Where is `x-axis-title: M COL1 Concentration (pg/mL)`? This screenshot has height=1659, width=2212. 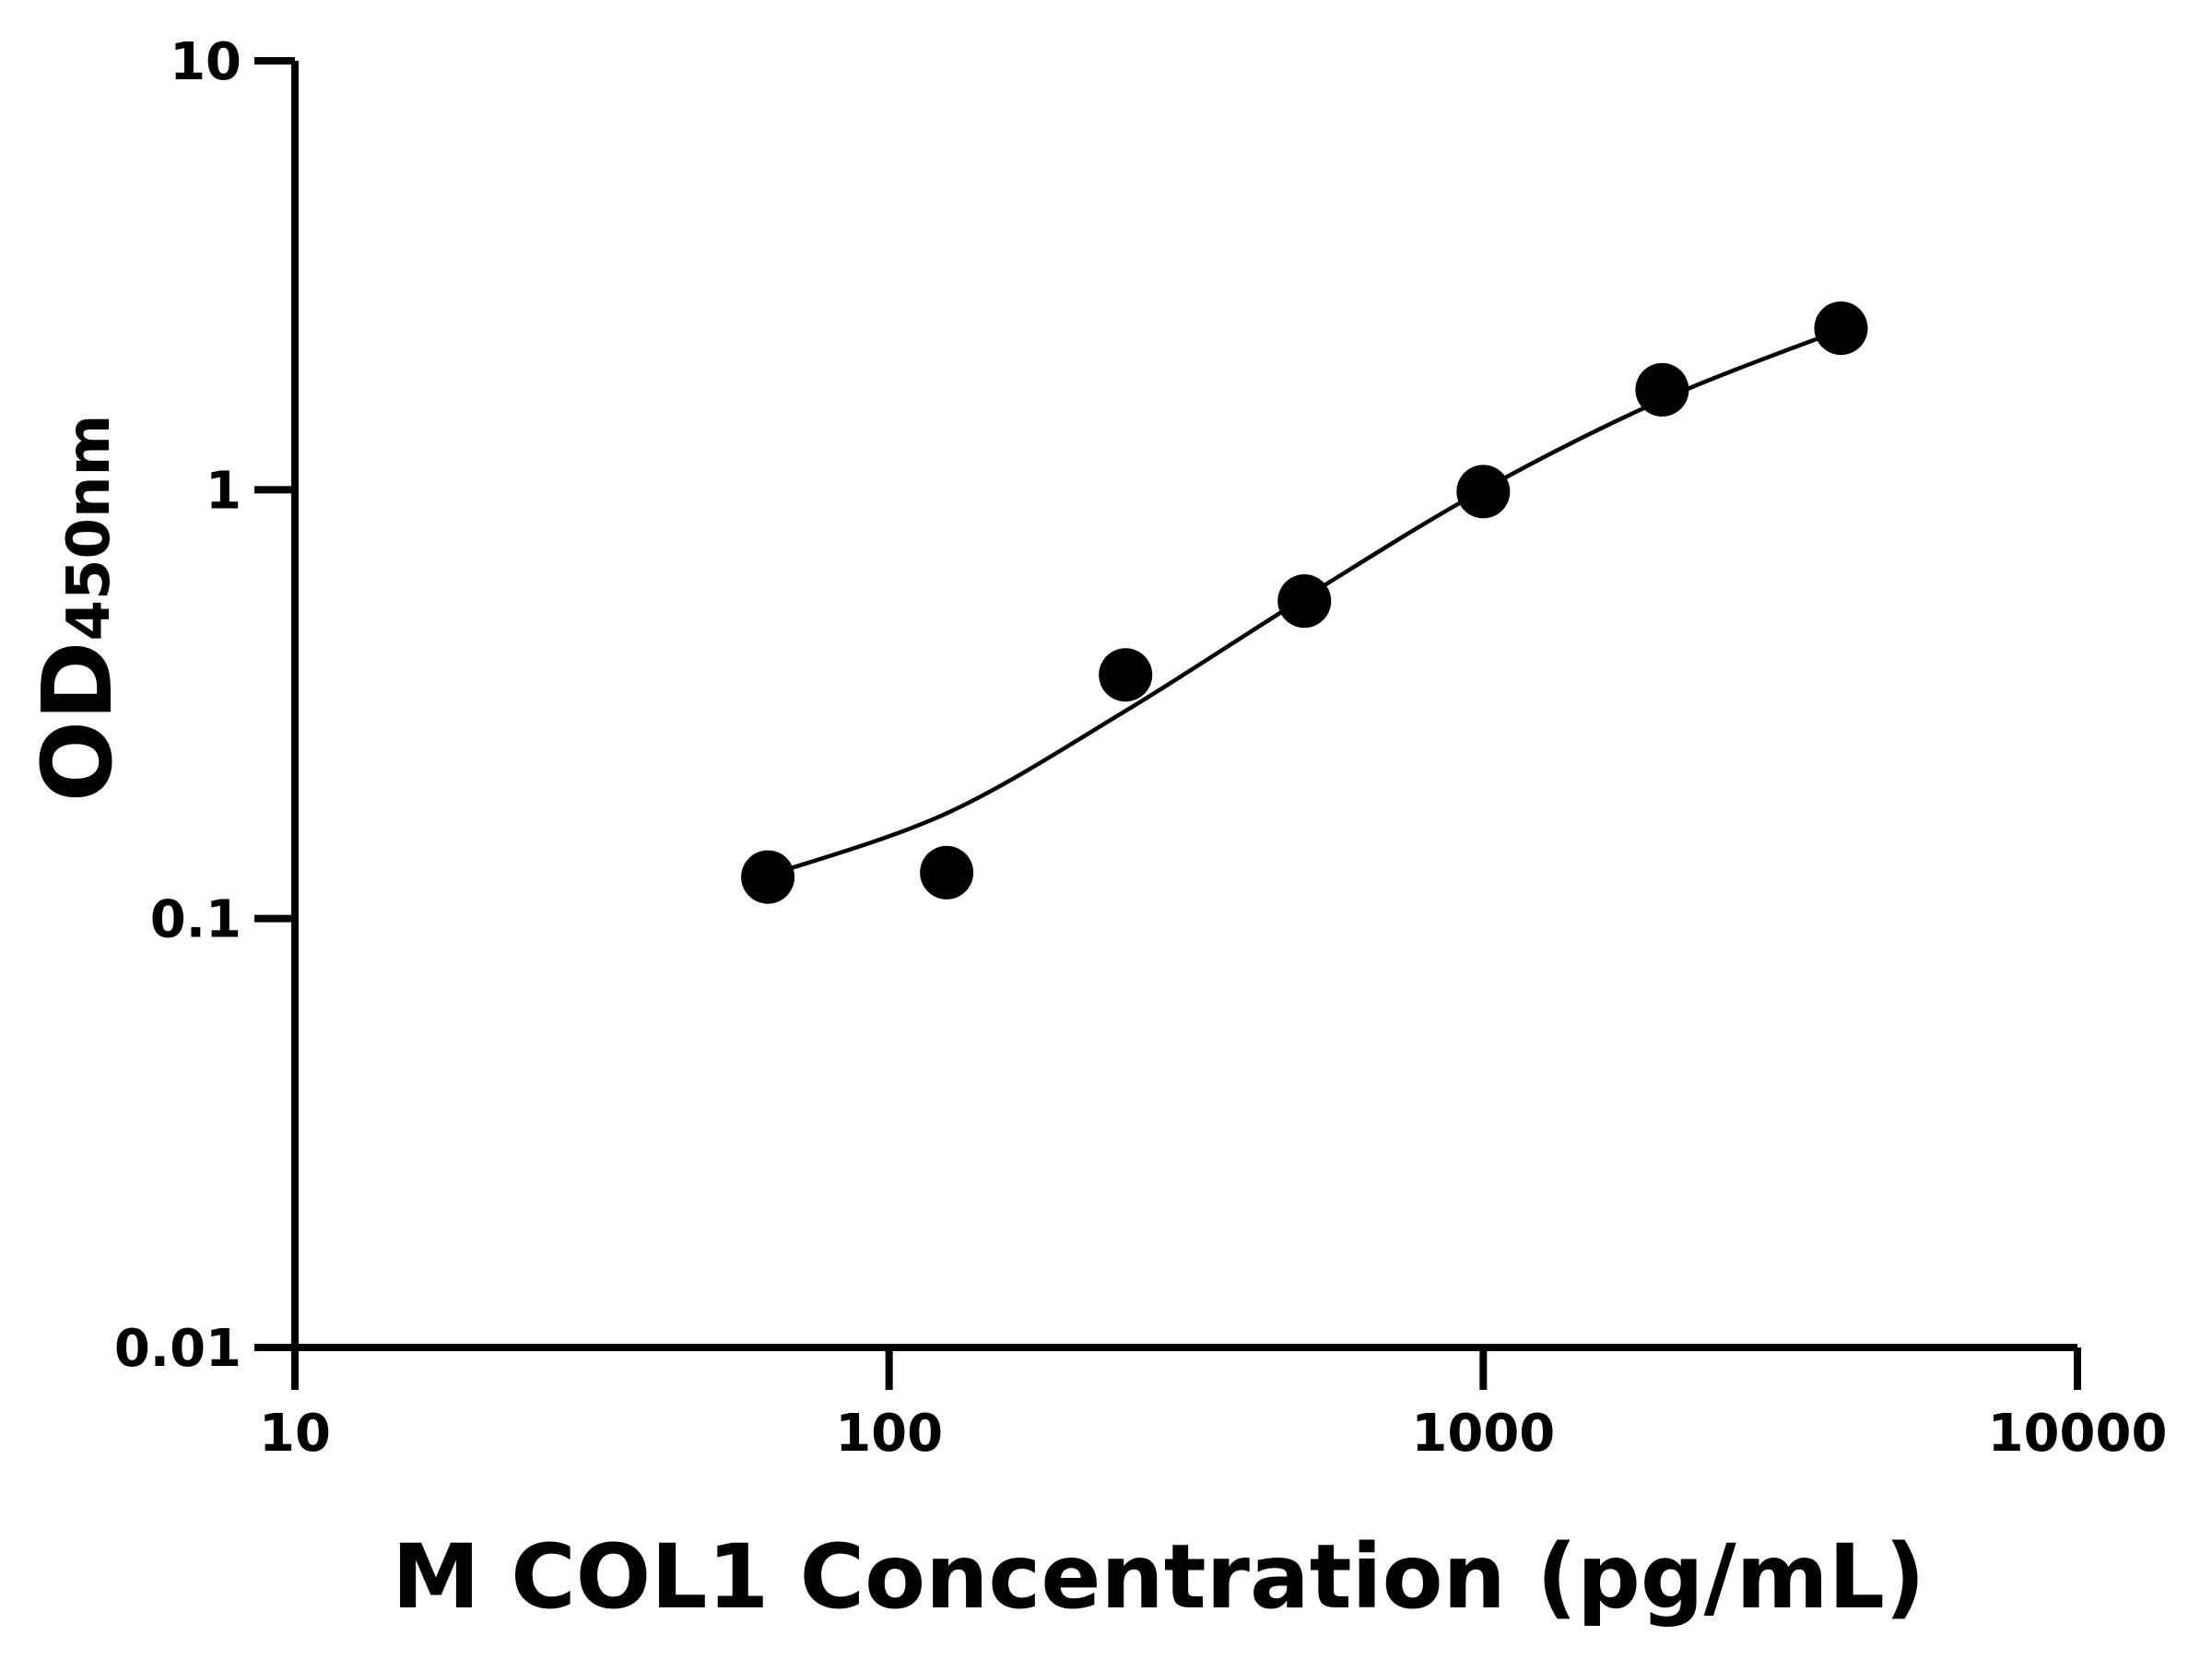
x-axis-title: M COL1 Concentration (pg/mL) is located at coordinates (1158, 1577).